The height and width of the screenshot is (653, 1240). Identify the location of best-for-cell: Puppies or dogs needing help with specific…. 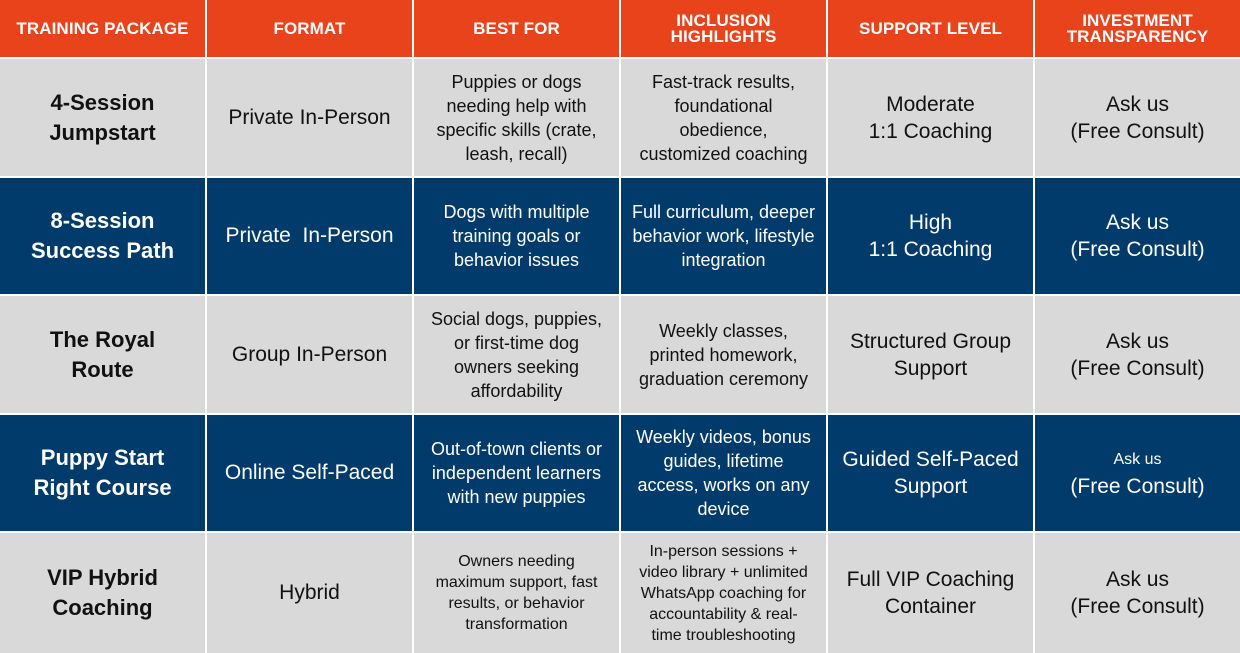
(516, 117).